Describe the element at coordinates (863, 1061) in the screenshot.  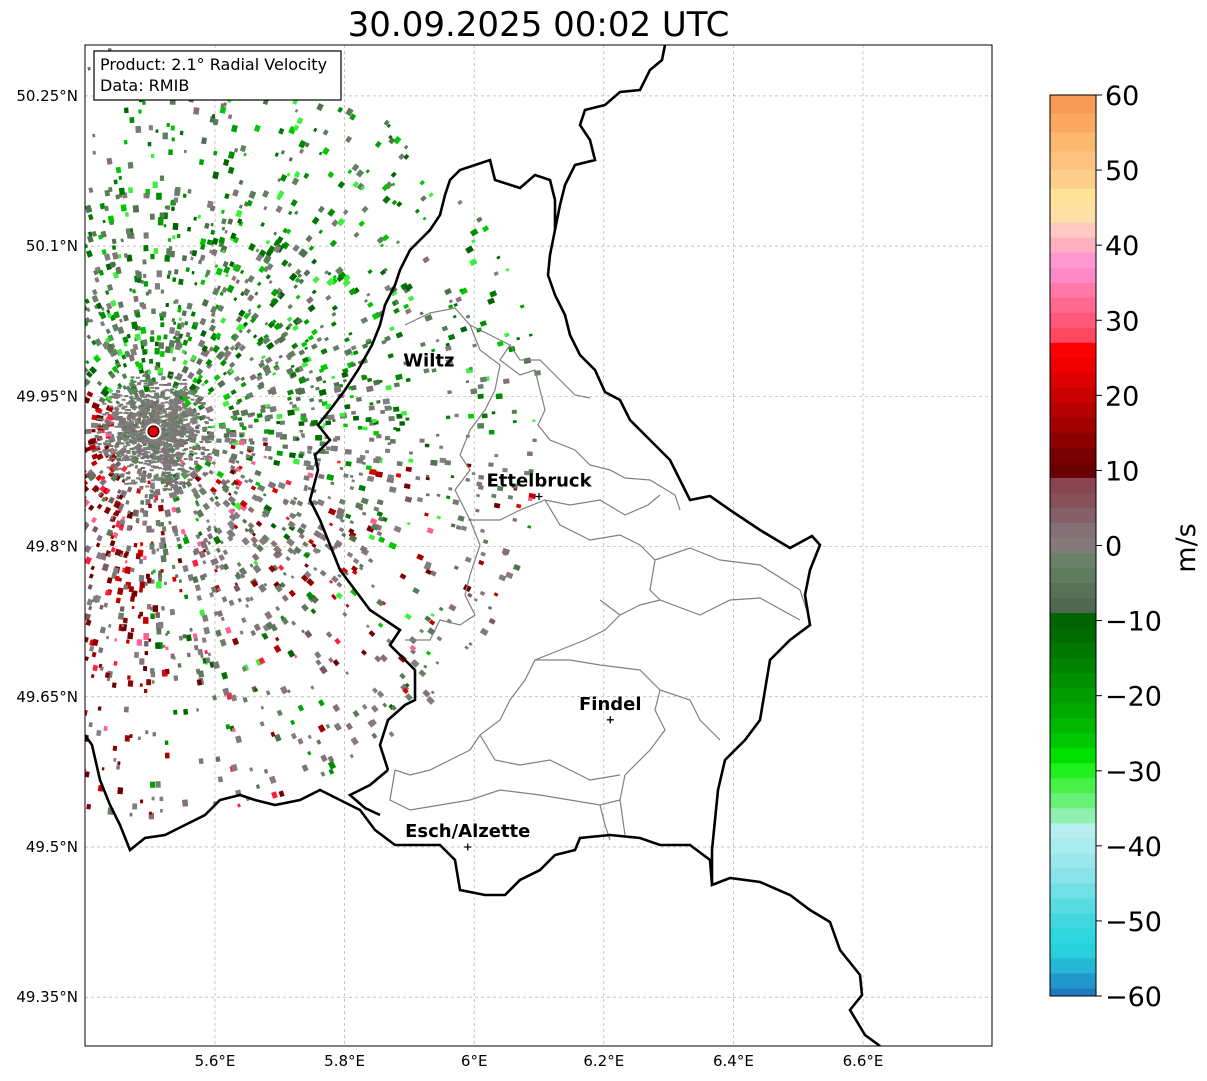
I see `lon-tick-label: 6.6°E` at that location.